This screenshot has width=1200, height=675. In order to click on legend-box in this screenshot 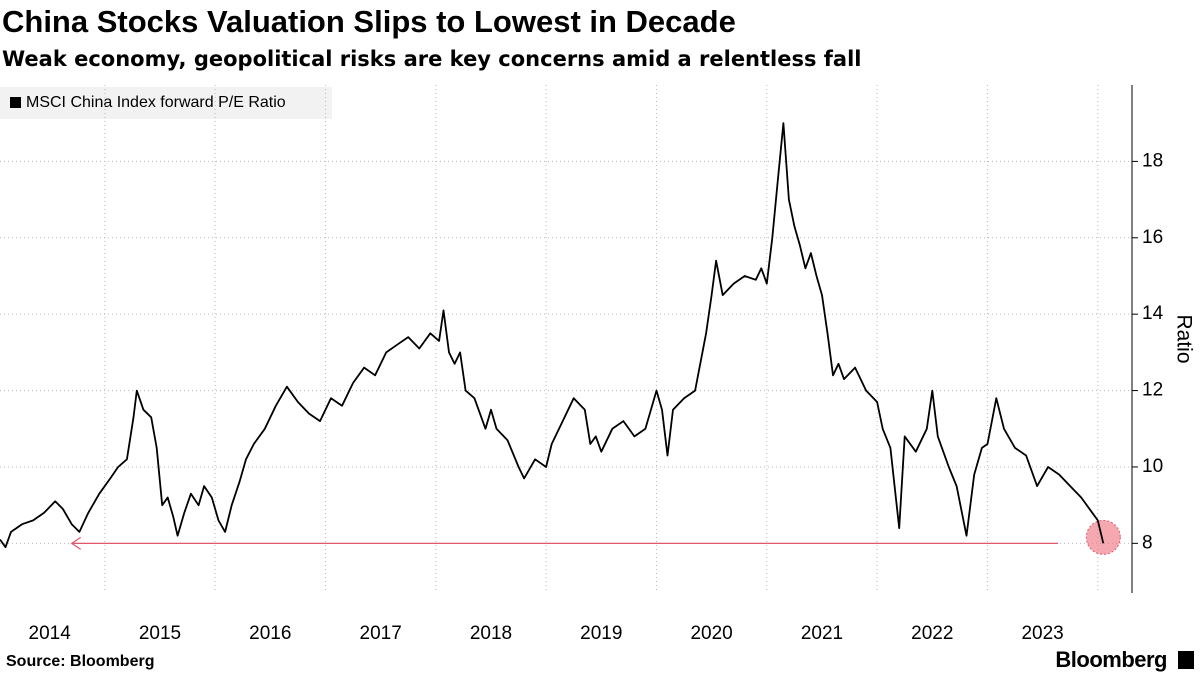, I will do `click(166, 103)`.